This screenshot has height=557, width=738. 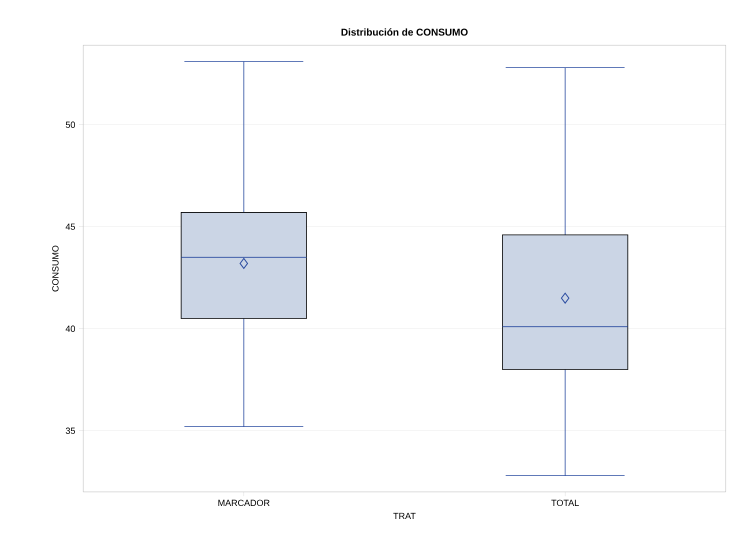 I want to click on x-tick-label: TOTAL, so click(x=565, y=503).